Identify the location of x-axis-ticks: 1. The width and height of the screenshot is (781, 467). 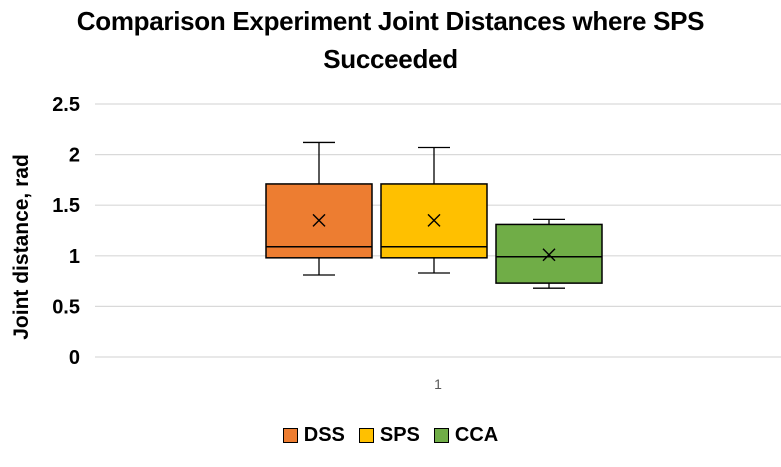
(438, 384).